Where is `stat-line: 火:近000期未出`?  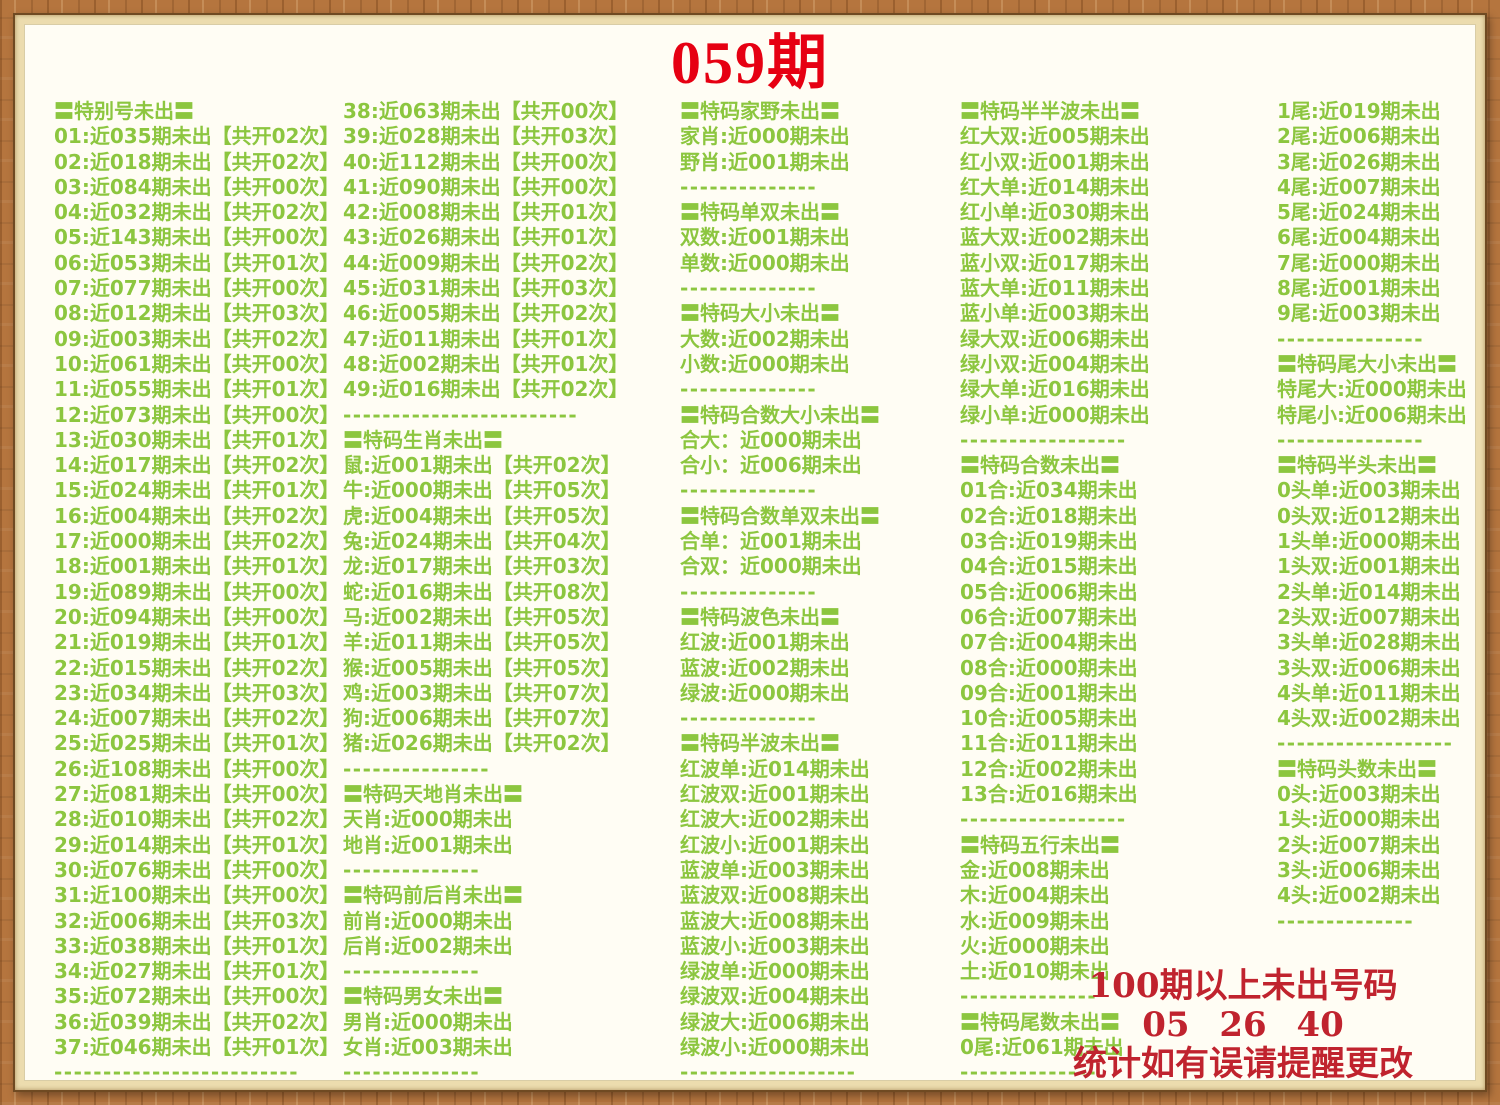 stat-line: 火:近000期未出 is located at coordinates (1035, 945).